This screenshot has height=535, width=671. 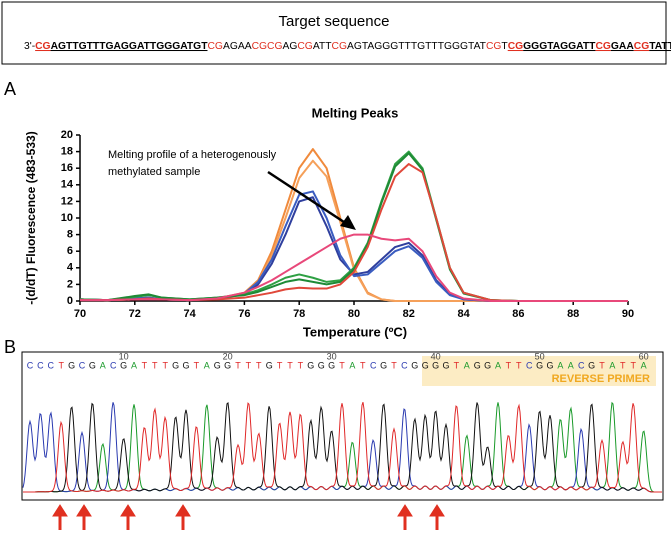 I want to click on arrow-head, so click(x=348, y=222).